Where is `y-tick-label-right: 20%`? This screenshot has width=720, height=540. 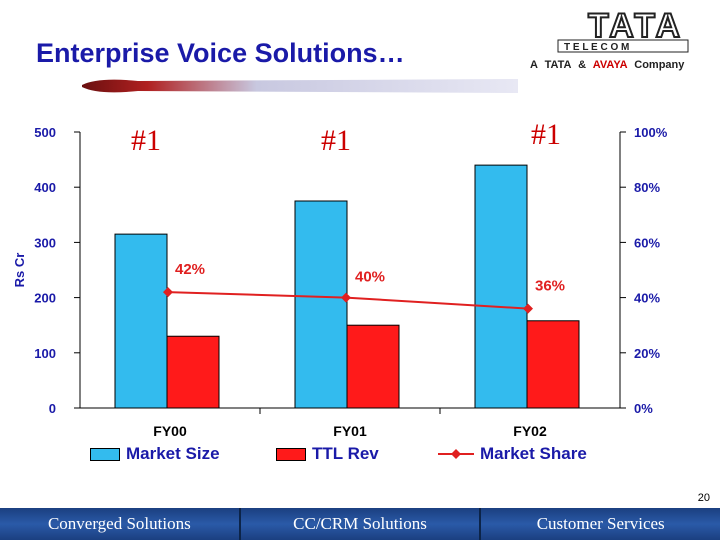 y-tick-label-right: 20% is located at coordinates (647, 353).